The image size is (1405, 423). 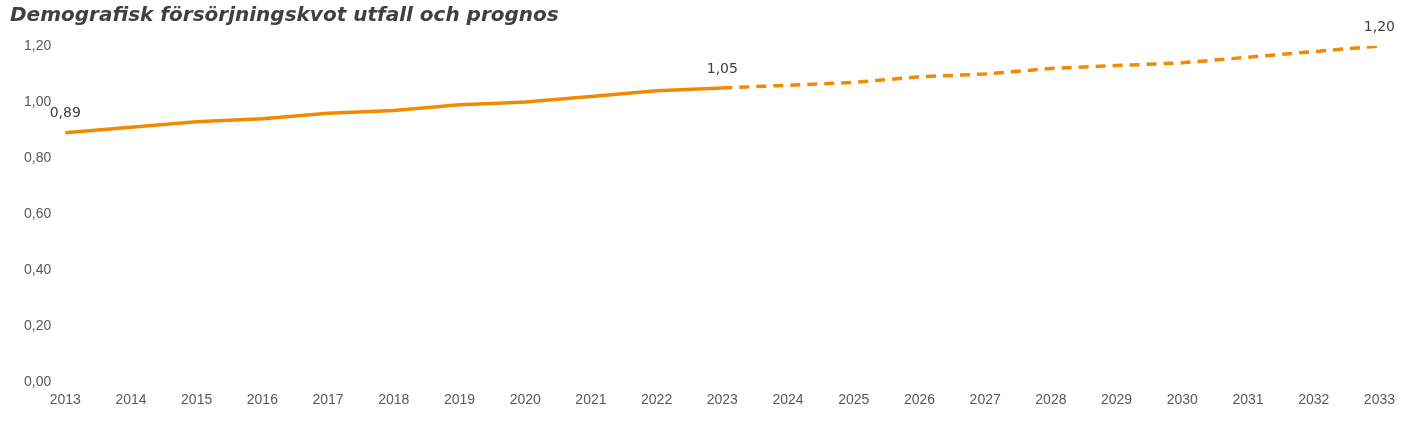 I want to click on x-tick-label: 2017, so click(x=328, y=399).